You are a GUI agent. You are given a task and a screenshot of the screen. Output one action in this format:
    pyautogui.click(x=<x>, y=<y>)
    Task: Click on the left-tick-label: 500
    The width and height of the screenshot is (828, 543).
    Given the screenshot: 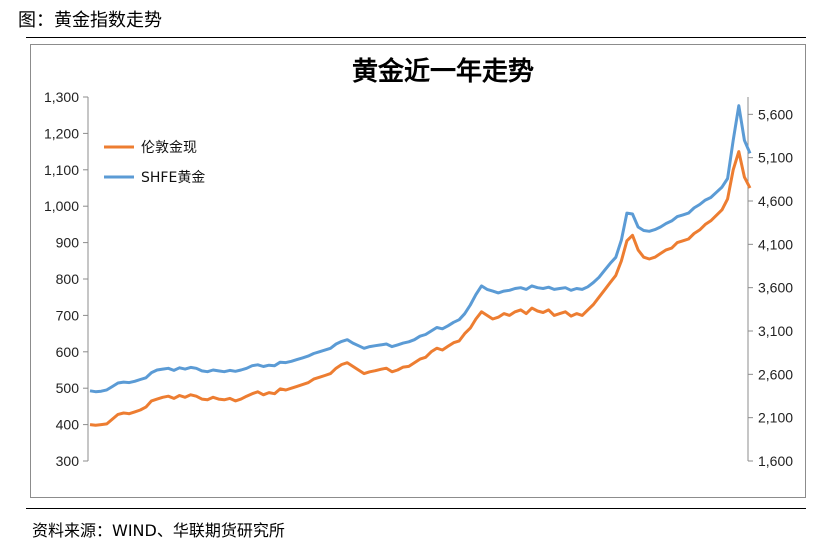 What is the action you would take?
    pyautogui.click(x=68, y=388)
    